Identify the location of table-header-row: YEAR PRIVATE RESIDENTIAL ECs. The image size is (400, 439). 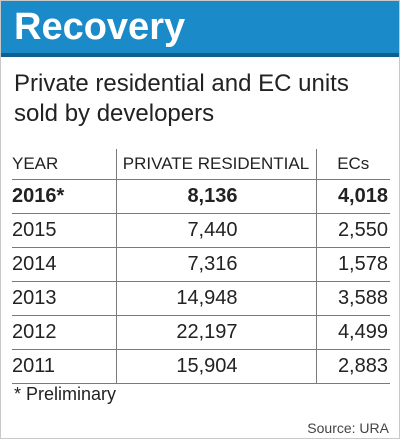
(201, 164).